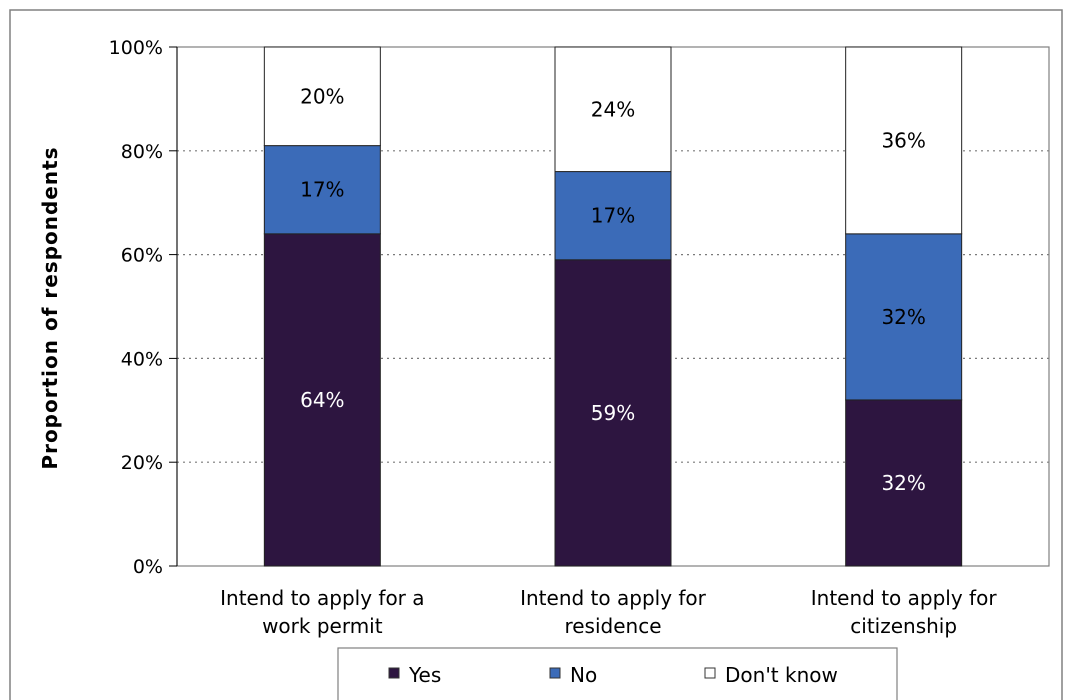 The image size is (1069, 700). I want to click on legend: Yes No Don't know, so click(617, 673).